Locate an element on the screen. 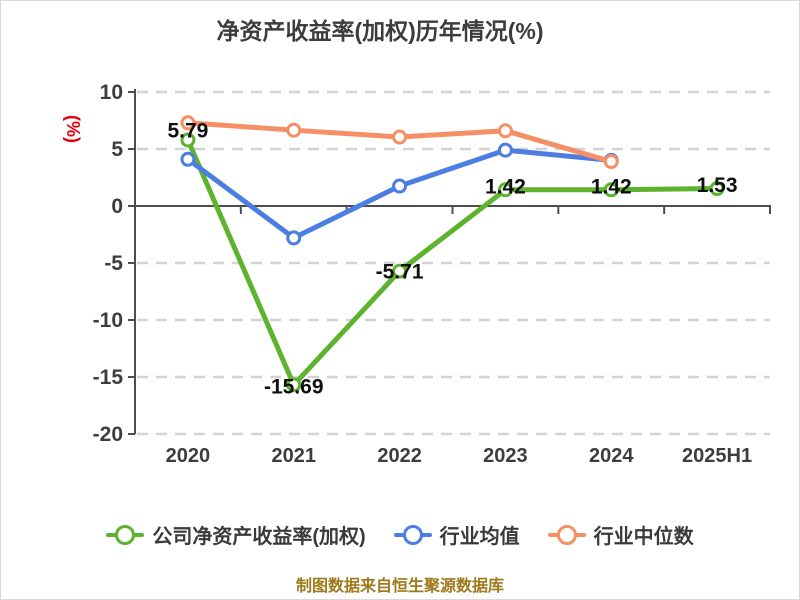 This screenshot has height=600, width=800. industry-median-series-marker-icon is located at coordinates (566, 535).